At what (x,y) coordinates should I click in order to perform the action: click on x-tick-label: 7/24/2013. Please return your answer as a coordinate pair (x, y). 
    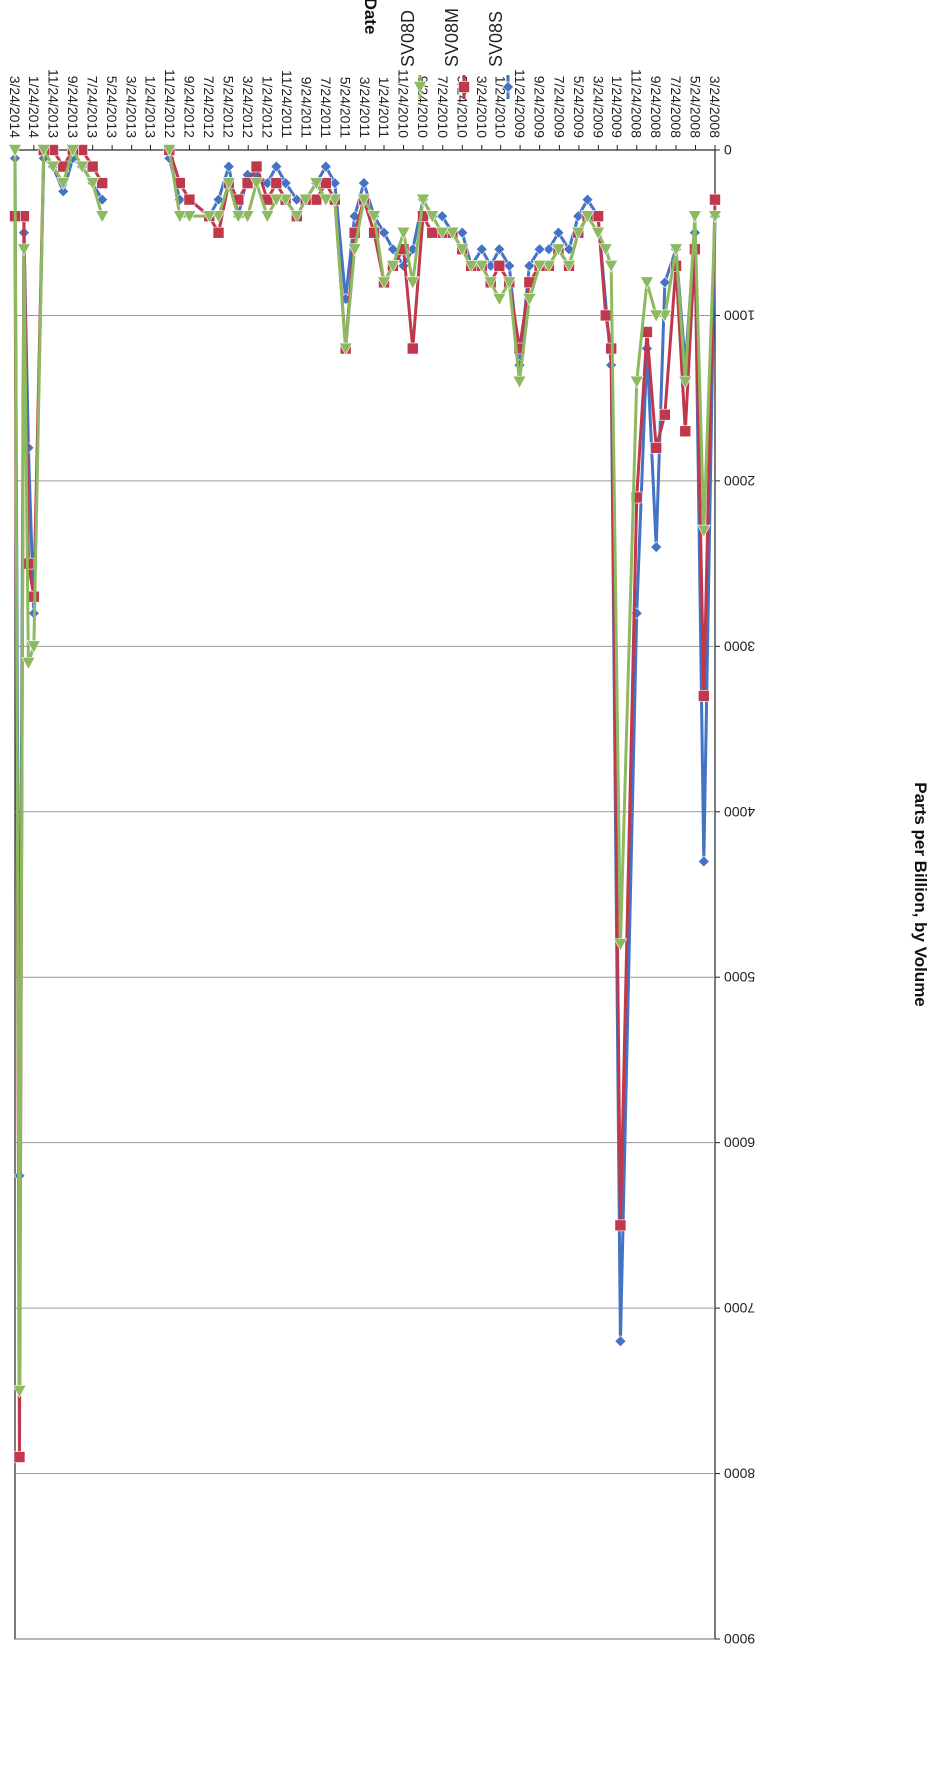
    Looking at the image, I should click on (93, 107).